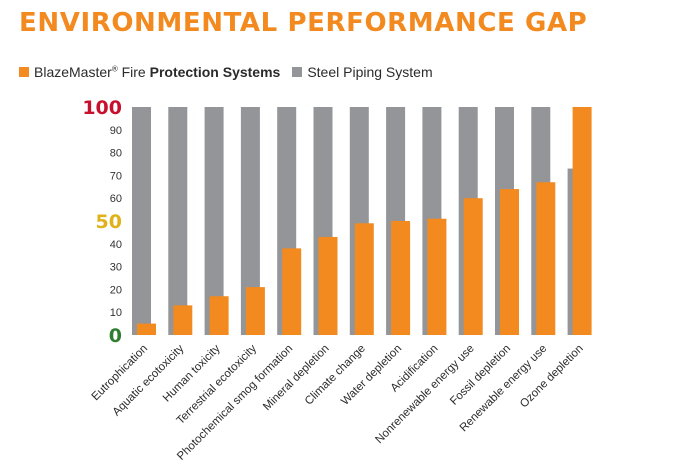 Image resolution: width=683 pixels, height=475 pixels. Describe the element at coordinates (296, 378) in the screenshot. I see `x-tick-label-mineral-depletion: Mineral depletion` at that location.